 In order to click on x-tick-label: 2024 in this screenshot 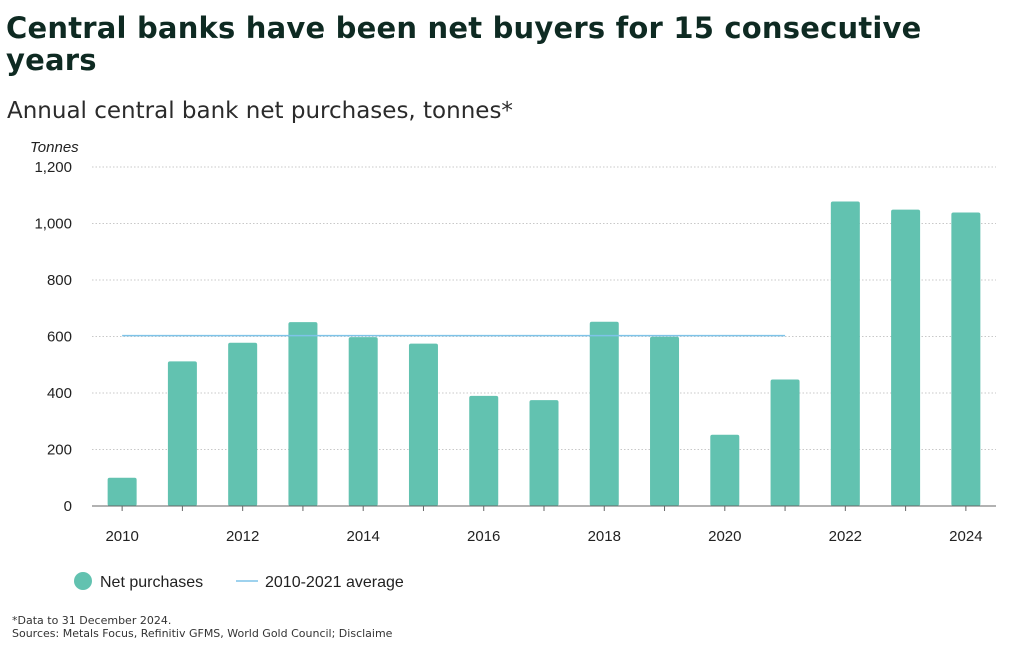, I will do `click(965, 536)`.